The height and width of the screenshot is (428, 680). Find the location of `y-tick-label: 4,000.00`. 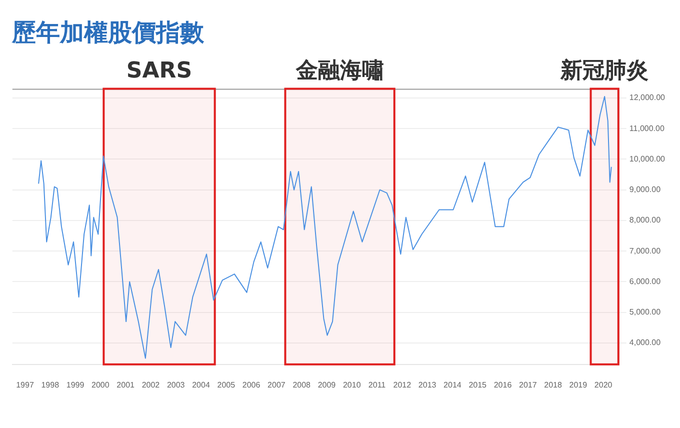

y-tick-label: 4,000.00 is located at coordinates (645, 343).